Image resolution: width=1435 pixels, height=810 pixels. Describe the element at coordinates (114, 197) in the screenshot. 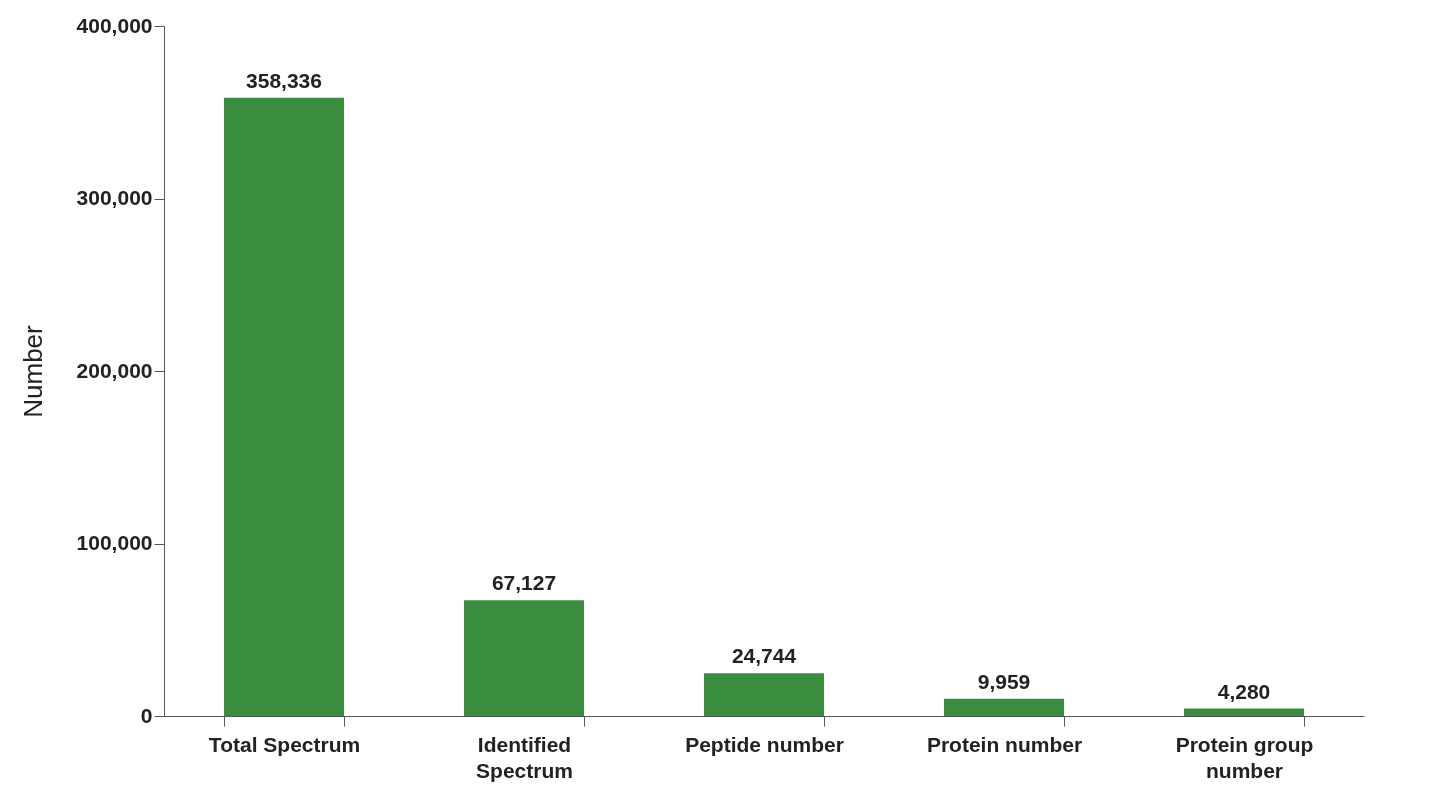

I see `y-tick-label: 300,000` at that location.